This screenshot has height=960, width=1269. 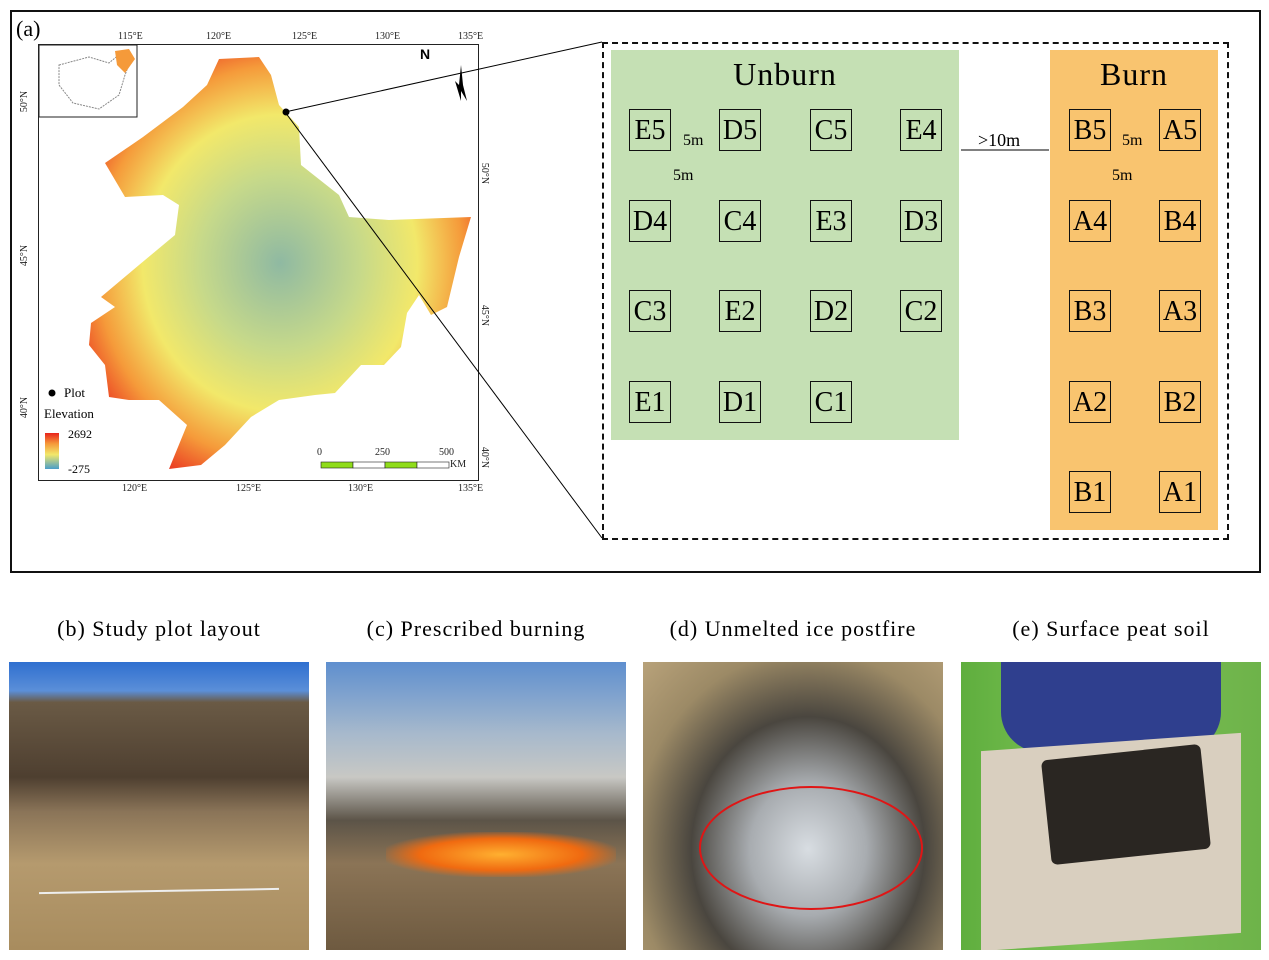 I want to click on plot-cell-b3: B3, so click(x=1090, y=311).